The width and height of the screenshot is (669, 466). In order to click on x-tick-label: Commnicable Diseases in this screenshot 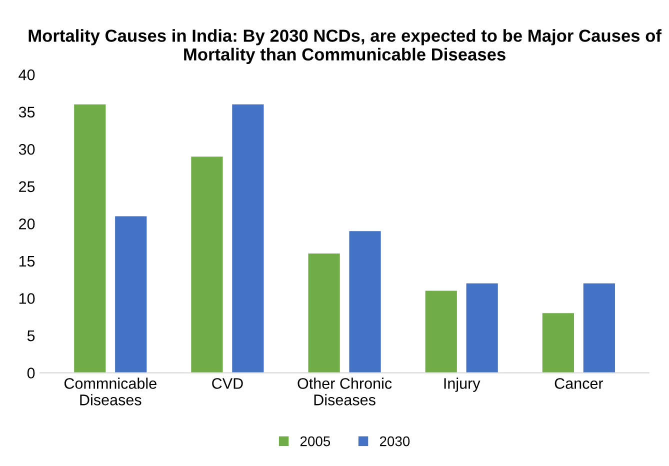, I will do `click(110, 392)`.